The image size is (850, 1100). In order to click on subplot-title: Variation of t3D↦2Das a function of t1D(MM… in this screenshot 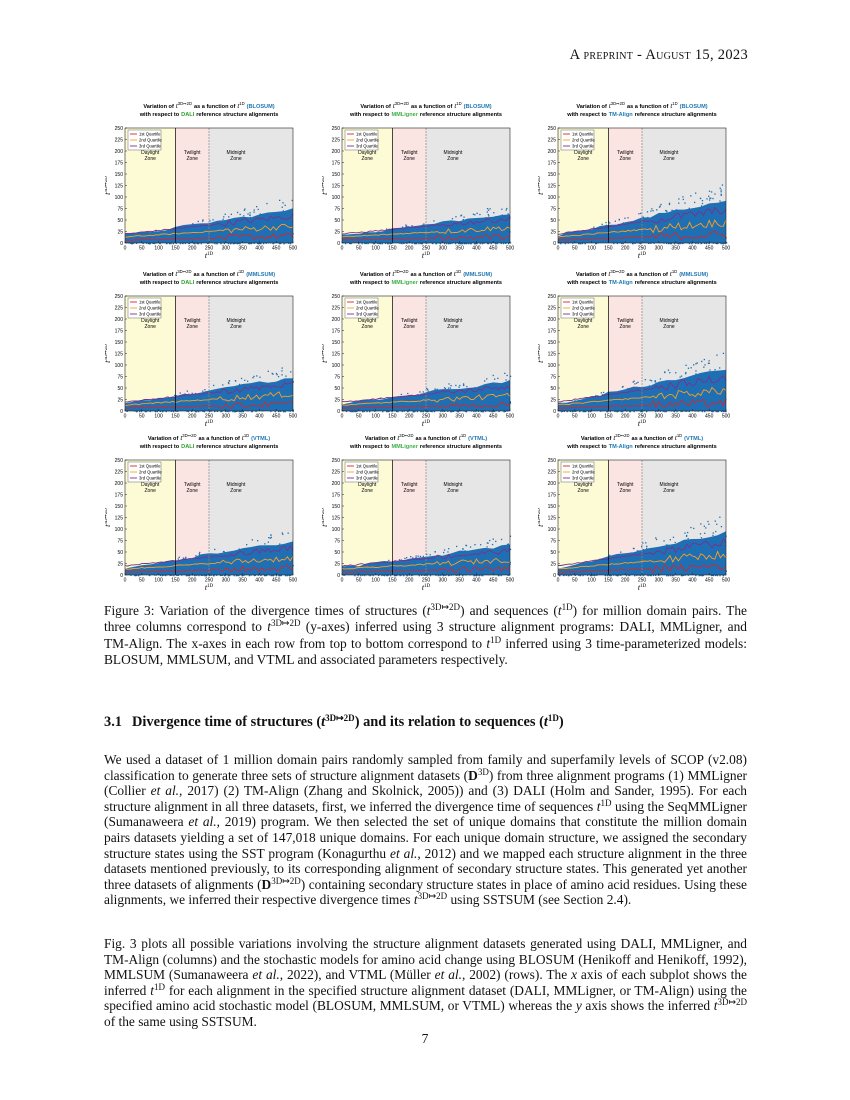, I will do `click(642, 273)`.